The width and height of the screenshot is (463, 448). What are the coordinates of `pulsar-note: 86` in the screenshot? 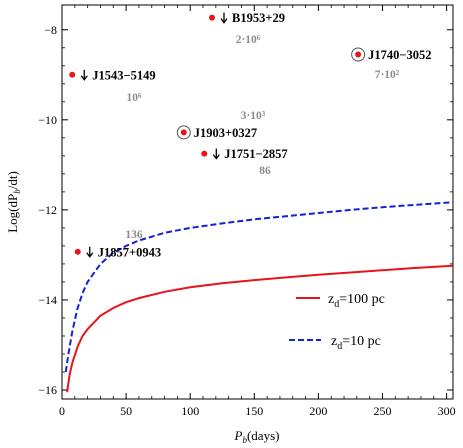 It's located at (265, 171).